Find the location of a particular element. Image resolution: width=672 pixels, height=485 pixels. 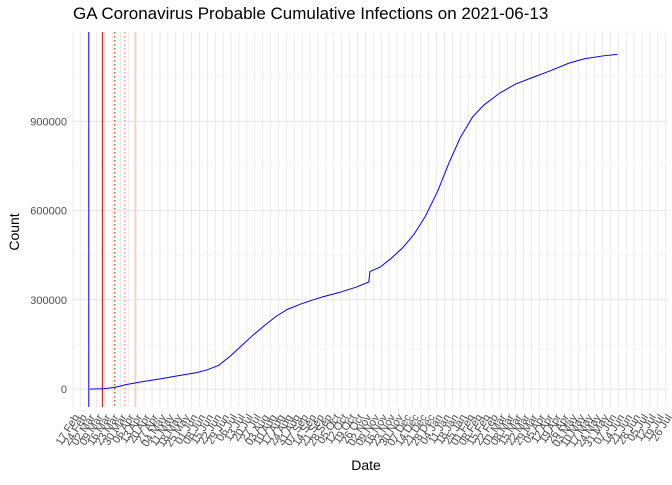

y-tick-label: 300000 is located at coordinates (48, 301).